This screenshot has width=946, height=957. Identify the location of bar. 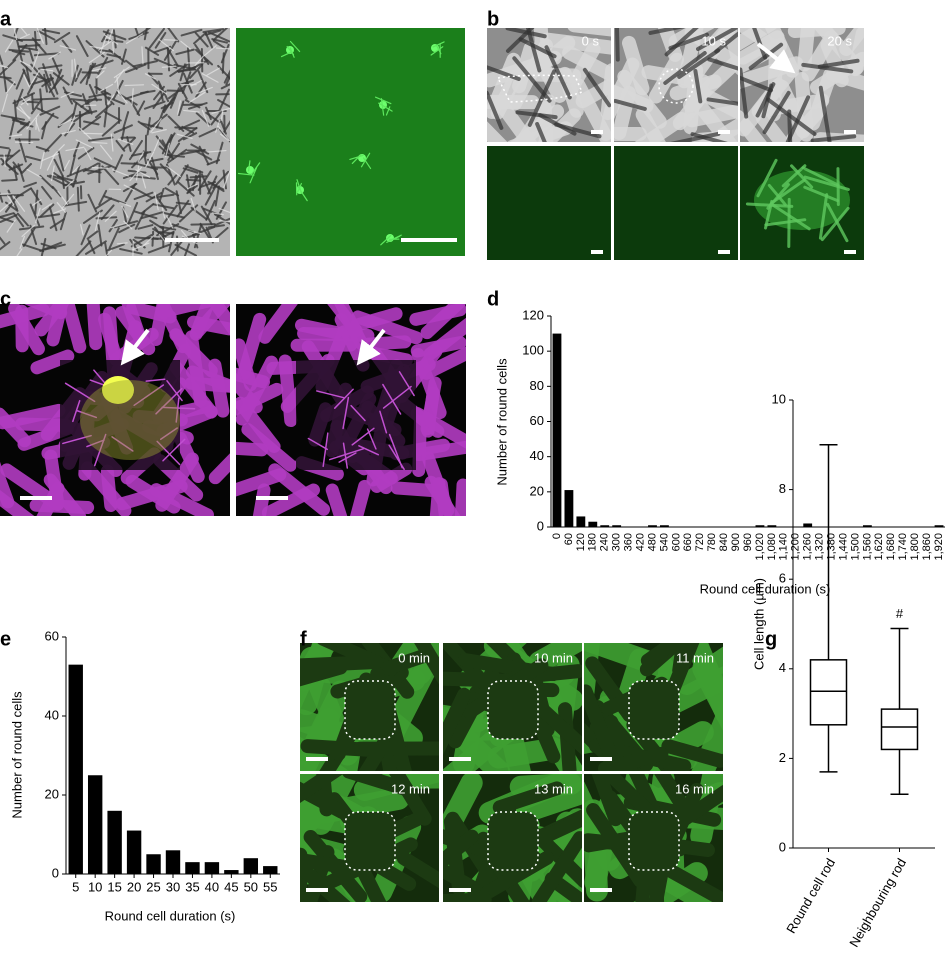
(192, 868).